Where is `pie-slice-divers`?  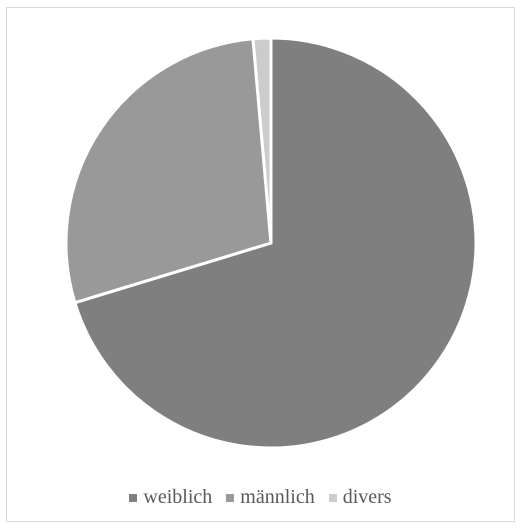 pie-slice-divers is located at coordinates (262, 140).